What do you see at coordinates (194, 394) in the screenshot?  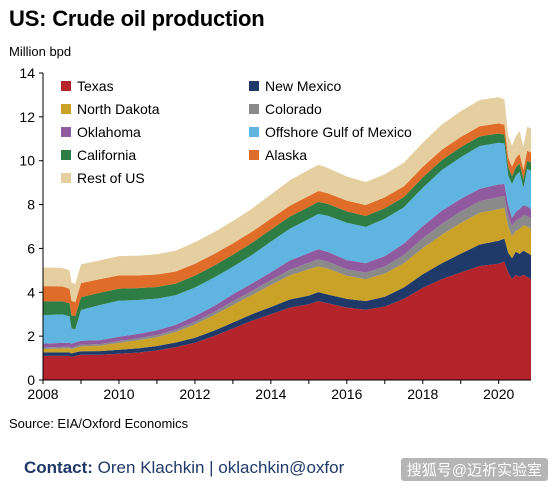 I see `x-tick-label: 2012` at bounding box center [194, 394].